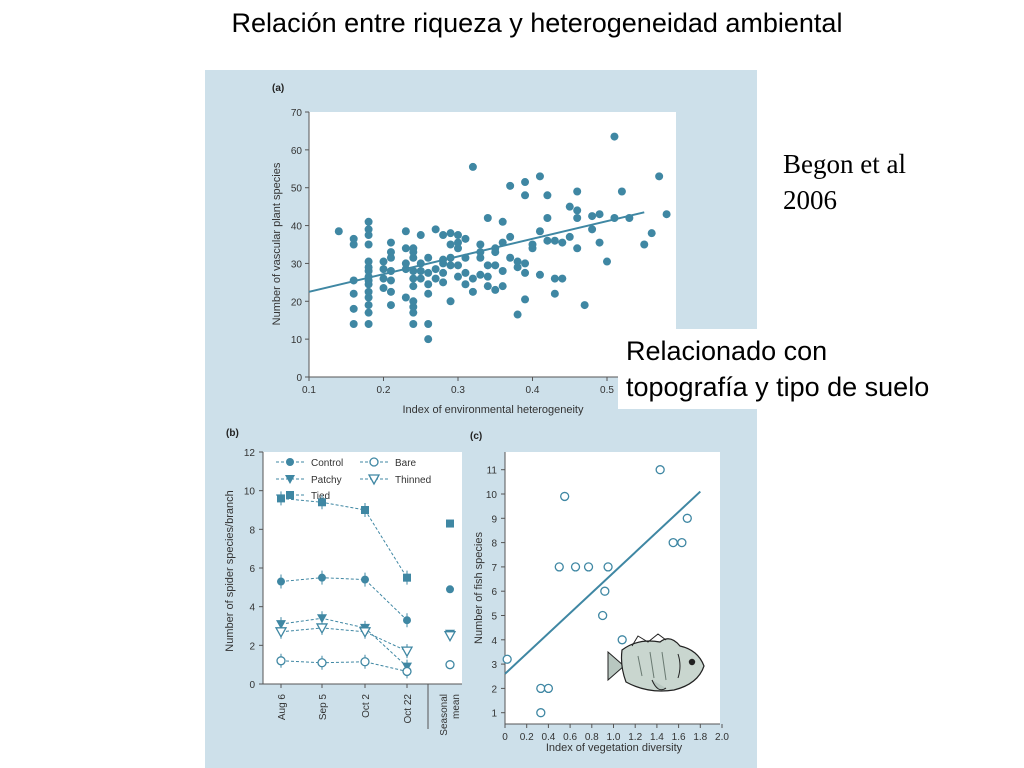 Image resolution: width=1024 pixels, height=768 pixels. Describe the element at coordinates (252, 569) in the screenshot. I see `y-tick-label-b: 6` at that location.